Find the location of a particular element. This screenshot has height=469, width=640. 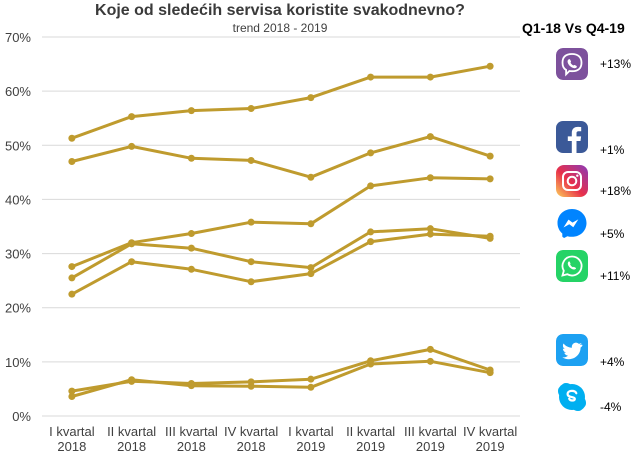

twitter-delta: +4% is located at coordinates (612, 362).